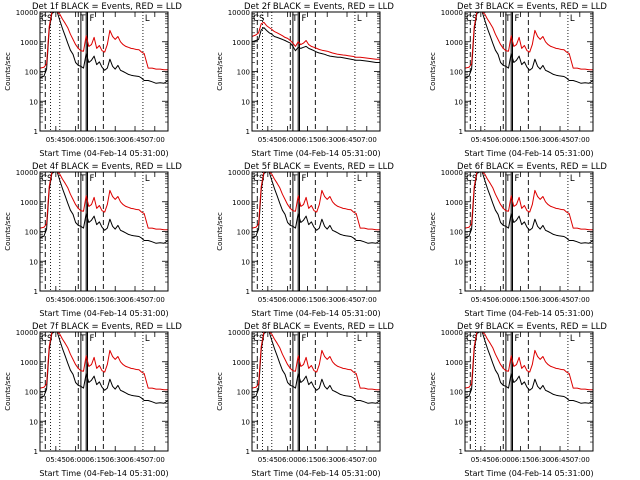 The height and width of the screenshot is (480, 640). What do you see at coordinates (107, 327) in the screenshot?
I see `chart-title: Det 7f BLACK = Events, RED = LLD` at bounding box center [107, 327].